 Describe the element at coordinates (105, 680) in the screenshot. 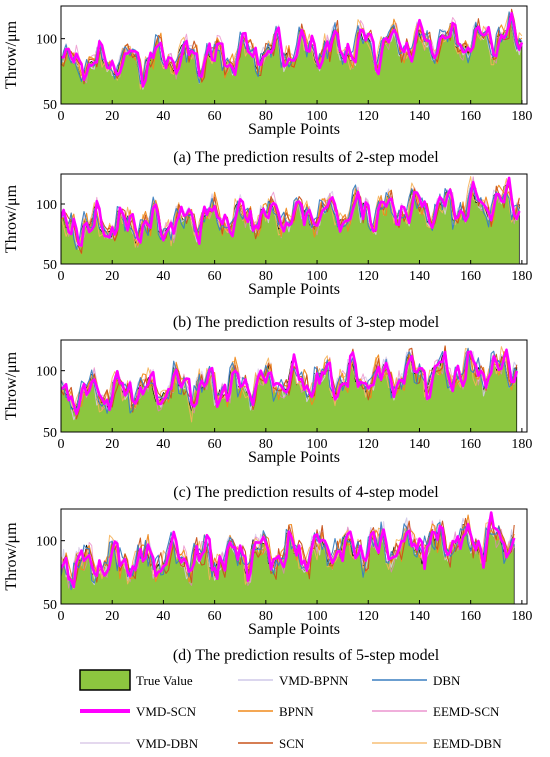

I see `legend-swatch` at that location.